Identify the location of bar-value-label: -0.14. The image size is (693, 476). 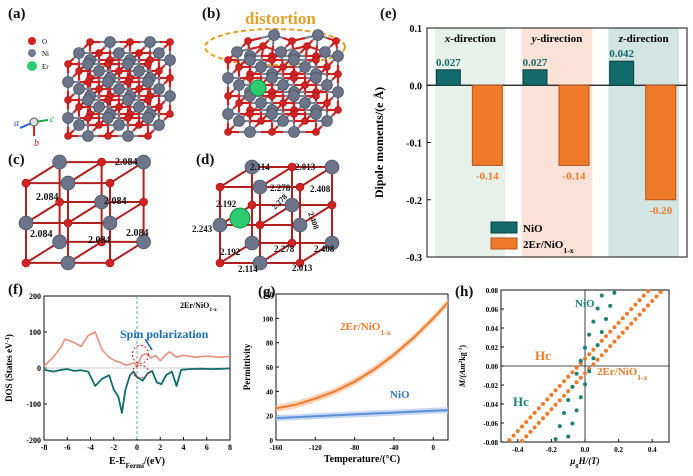
(487, 176).